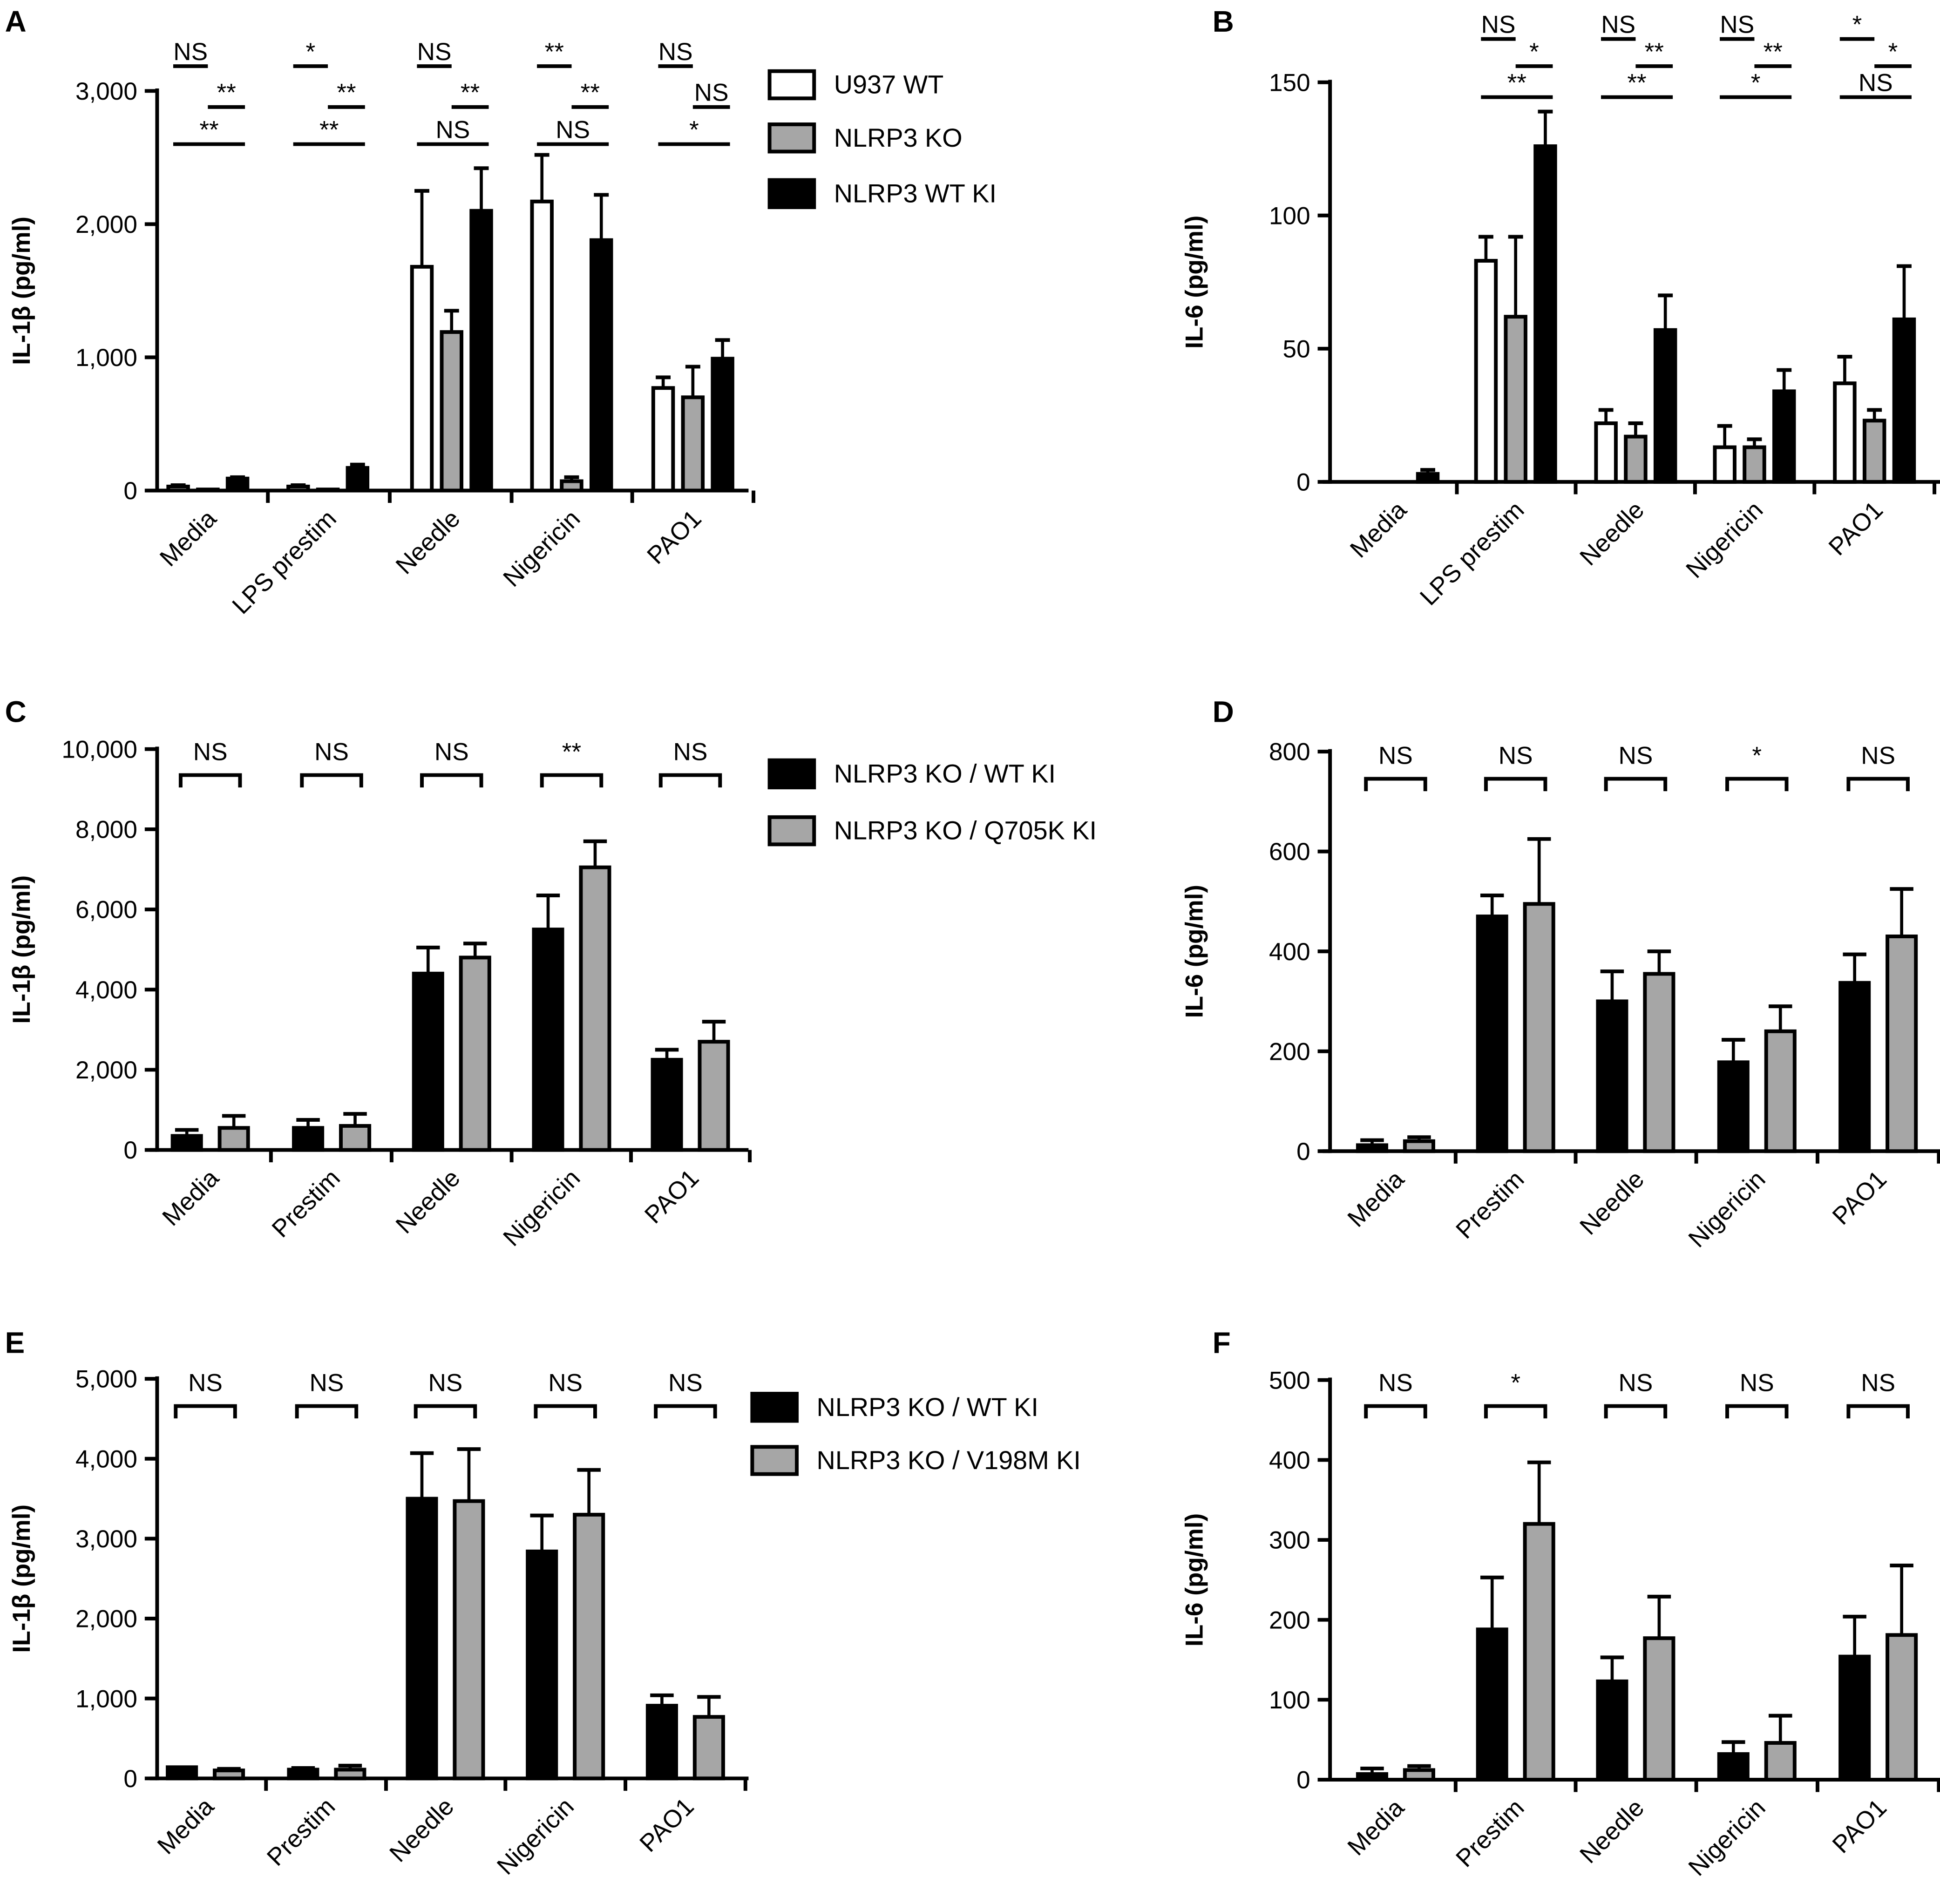  What do you see at coordinates (99, 749) in the screenshot?
I see `y-tick-label: 10,000` at bounding box center [99, 749].